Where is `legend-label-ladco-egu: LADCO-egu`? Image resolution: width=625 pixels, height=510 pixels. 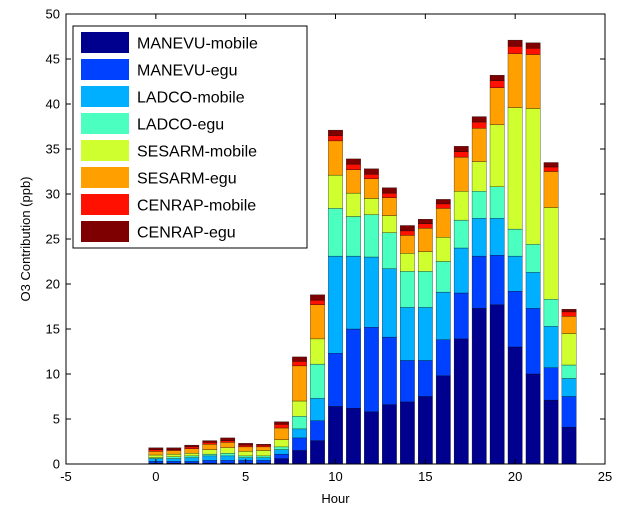
legend-label-ladco-egu: LADCO-egu is located at coordinates (180, 125).